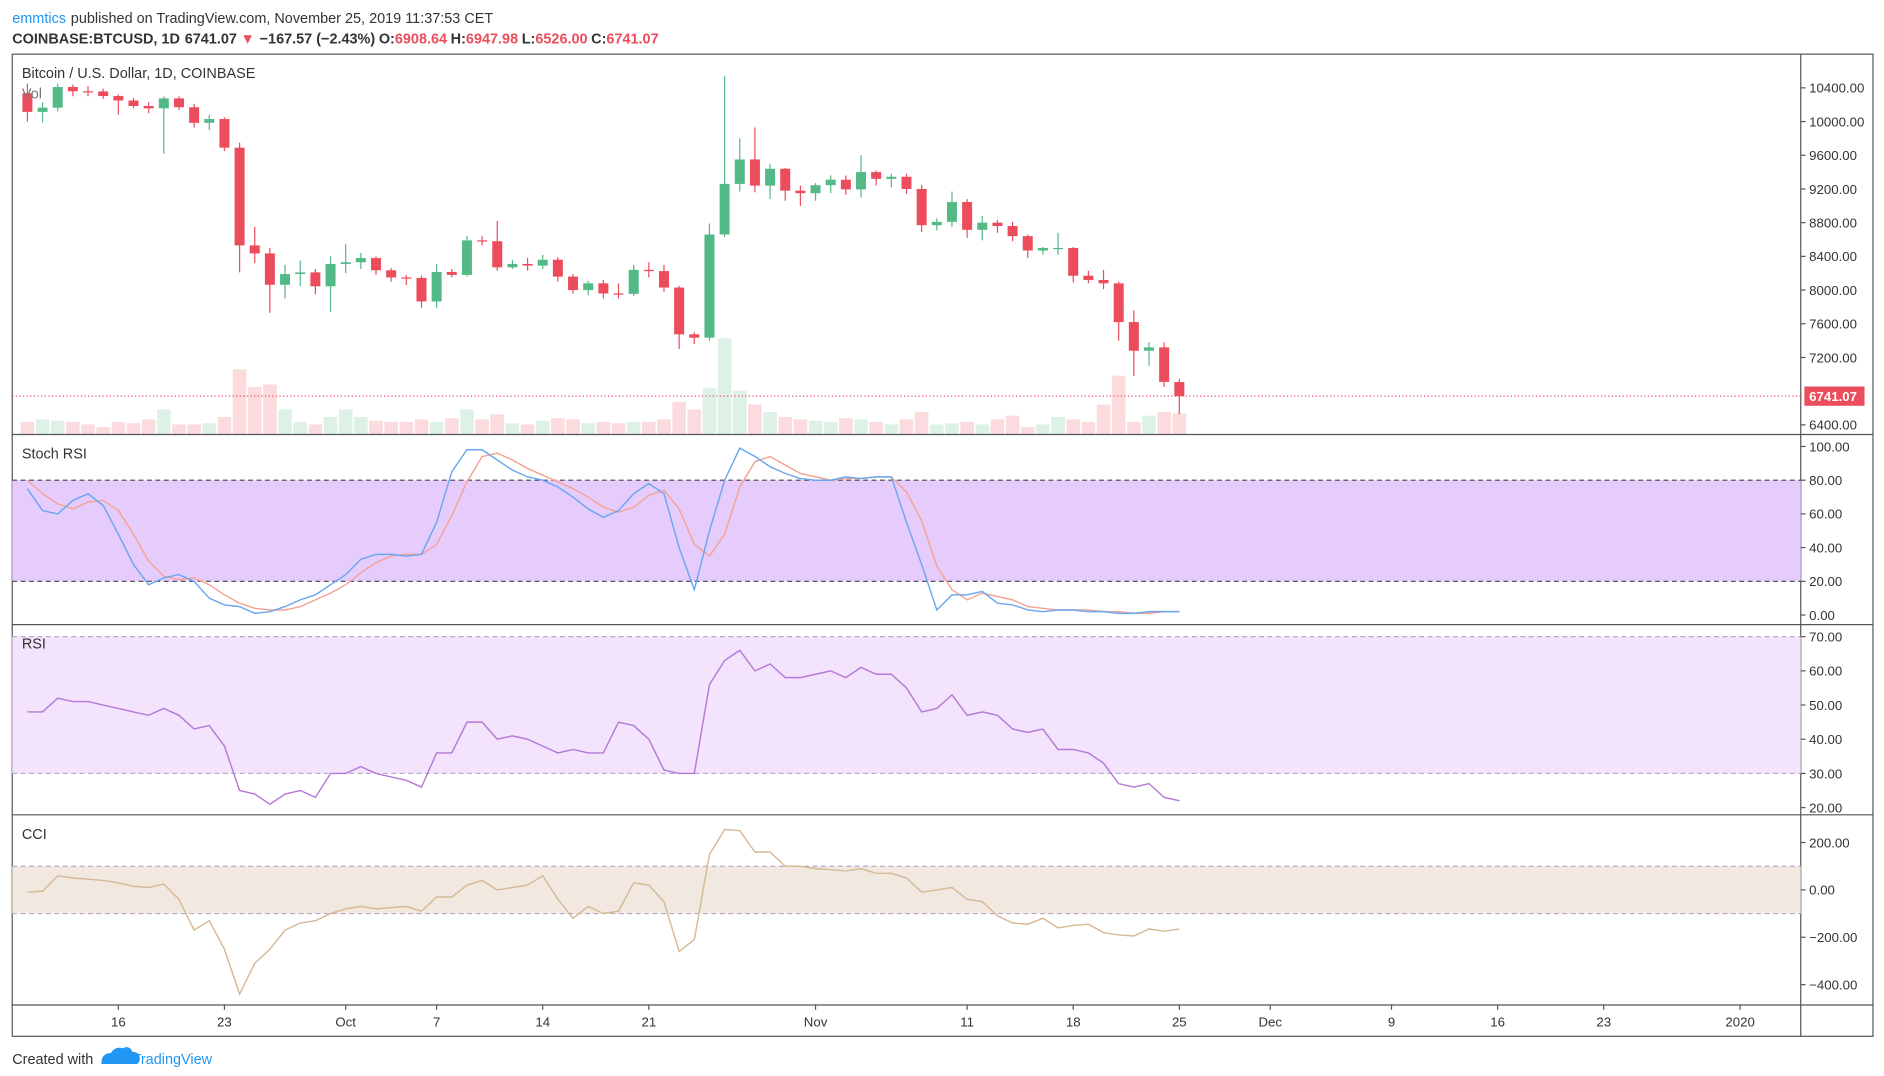  What do you see at coordinates (561, 39) in the screenshot?
I see `l-value: 6526.00` at bounding box center [561, 39].